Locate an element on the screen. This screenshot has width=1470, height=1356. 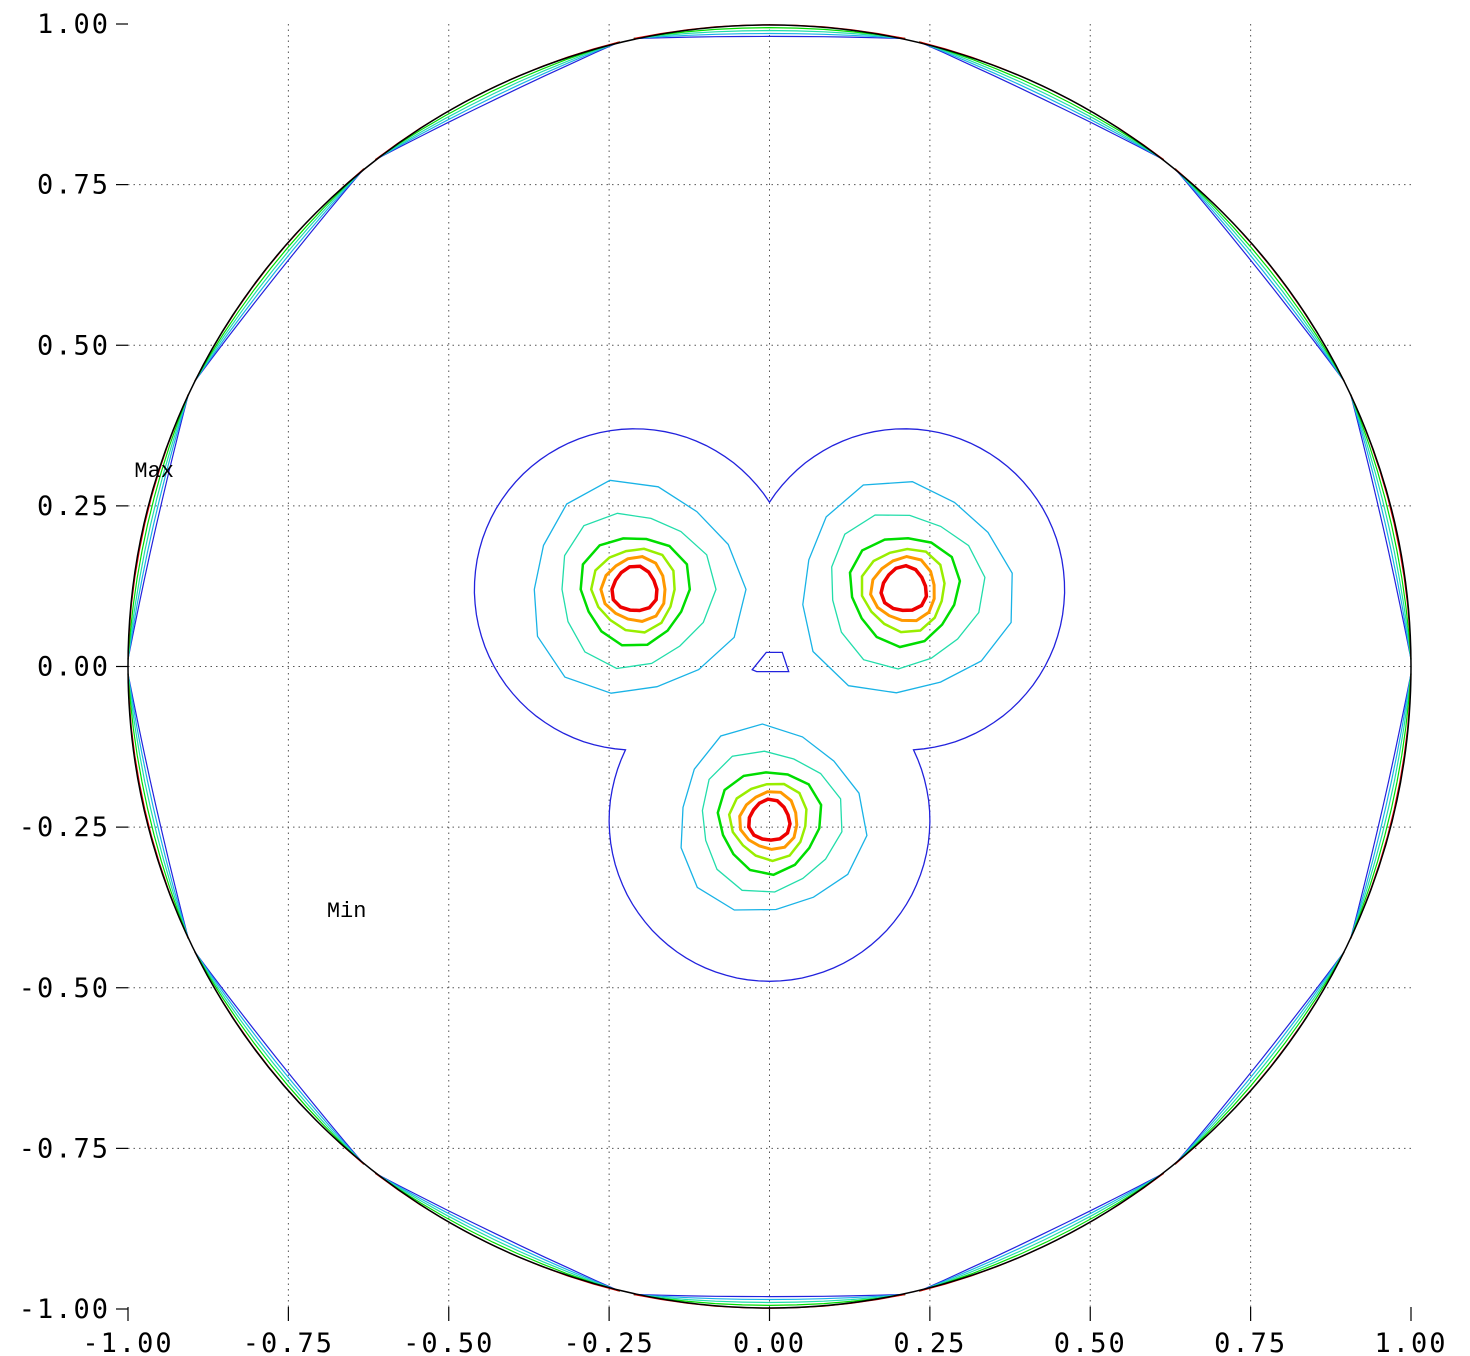
x-tick-label: 0.25 is located at coordinates (929, 1342).